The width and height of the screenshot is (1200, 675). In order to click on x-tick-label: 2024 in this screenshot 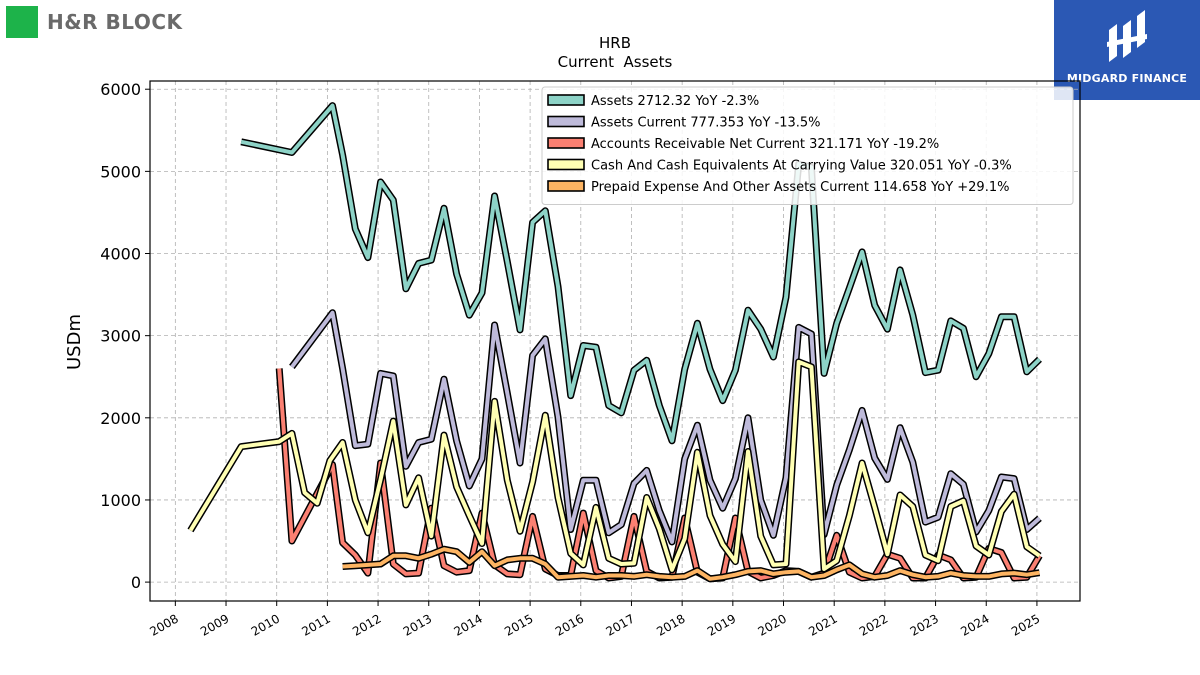, I will do `click(974, 624)`.